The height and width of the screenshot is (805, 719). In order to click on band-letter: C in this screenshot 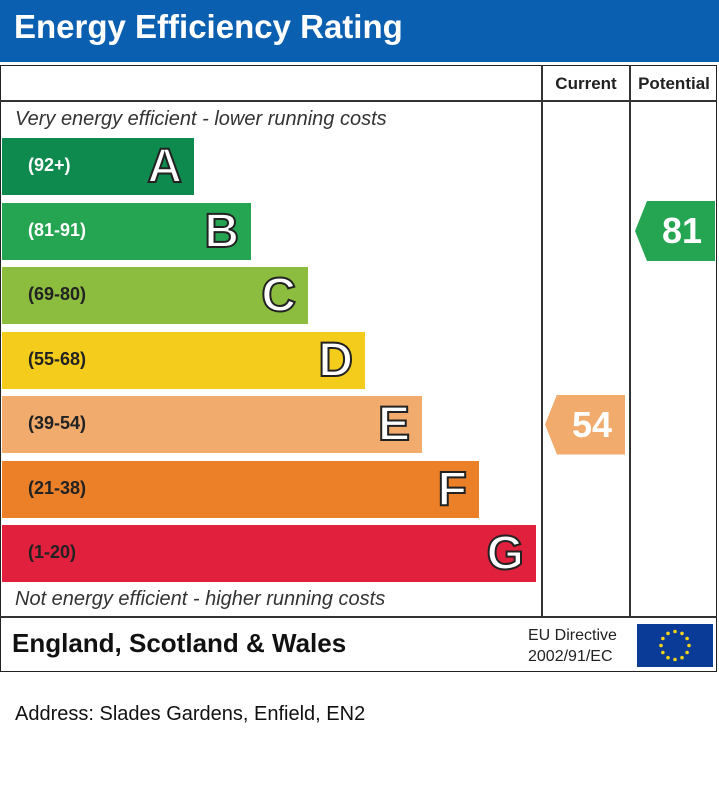, I will do `click(278, 295)`.